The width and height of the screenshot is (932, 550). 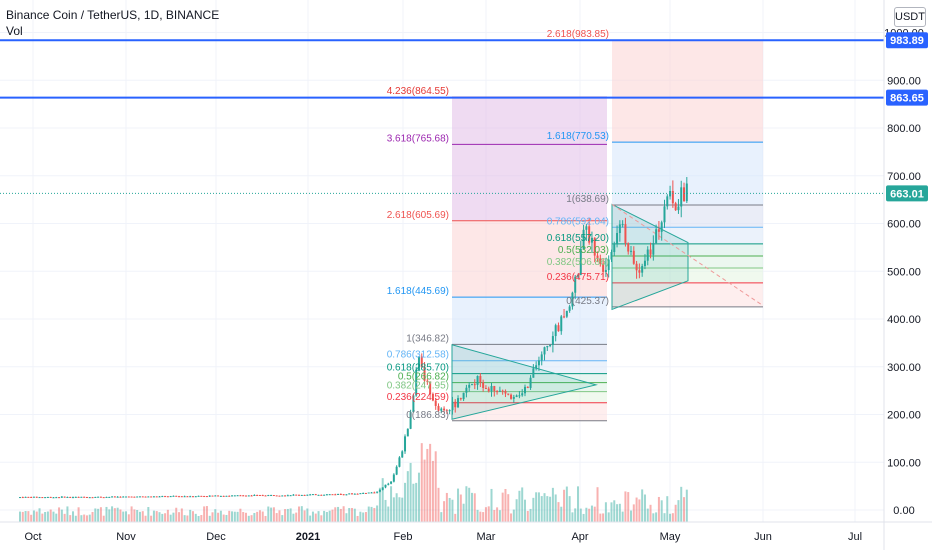 What do you see at coordinates (687, 91) in the screenshot?
I see `fib-zone` at bounding box center [687, 91].